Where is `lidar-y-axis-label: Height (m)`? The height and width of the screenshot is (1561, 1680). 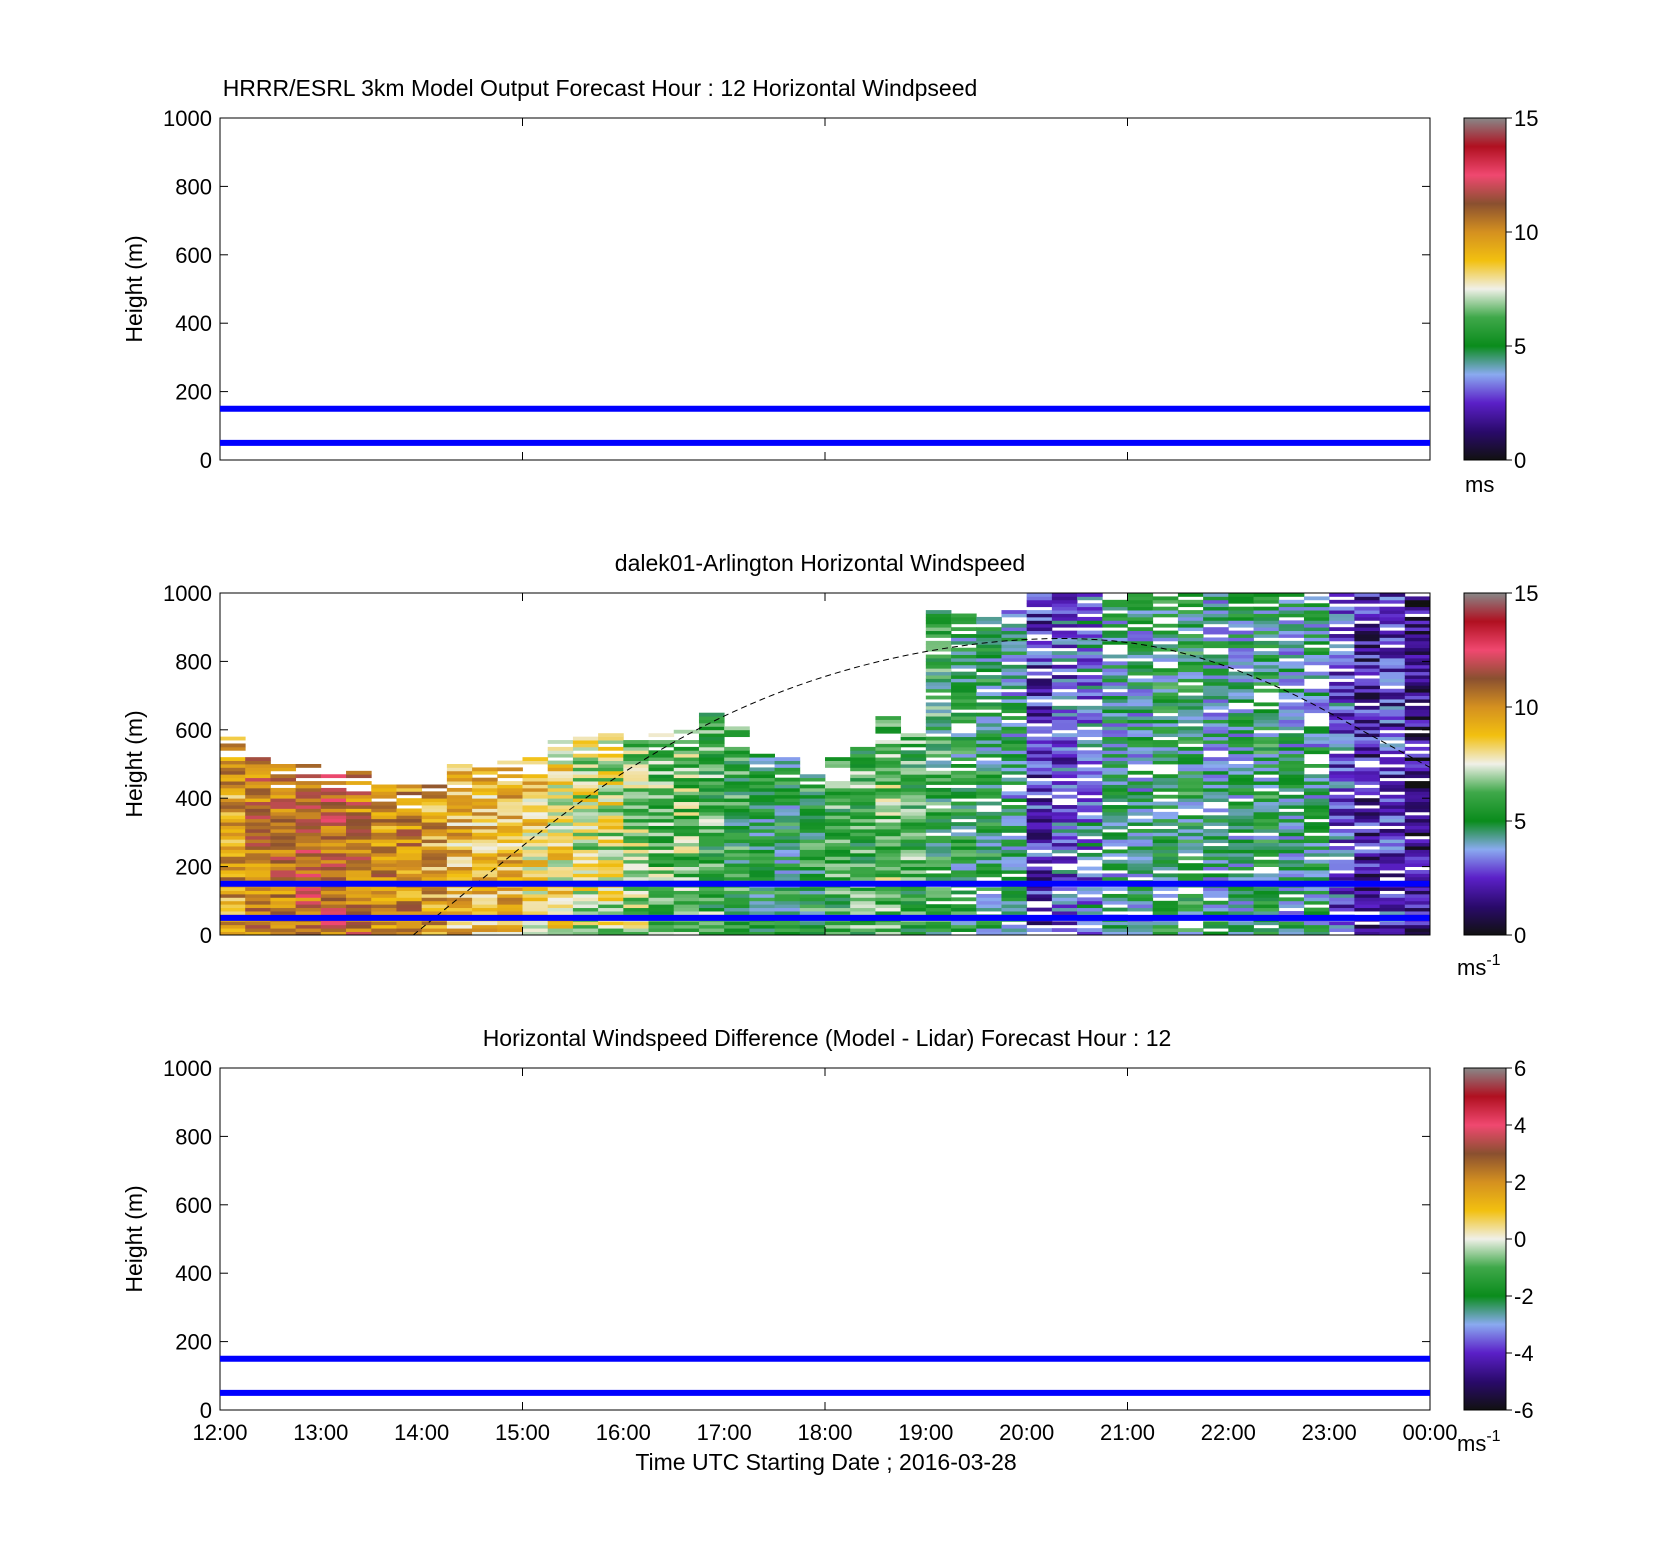
lidar-y-axis-label: Height (m) is located at coordinates (134, 763).